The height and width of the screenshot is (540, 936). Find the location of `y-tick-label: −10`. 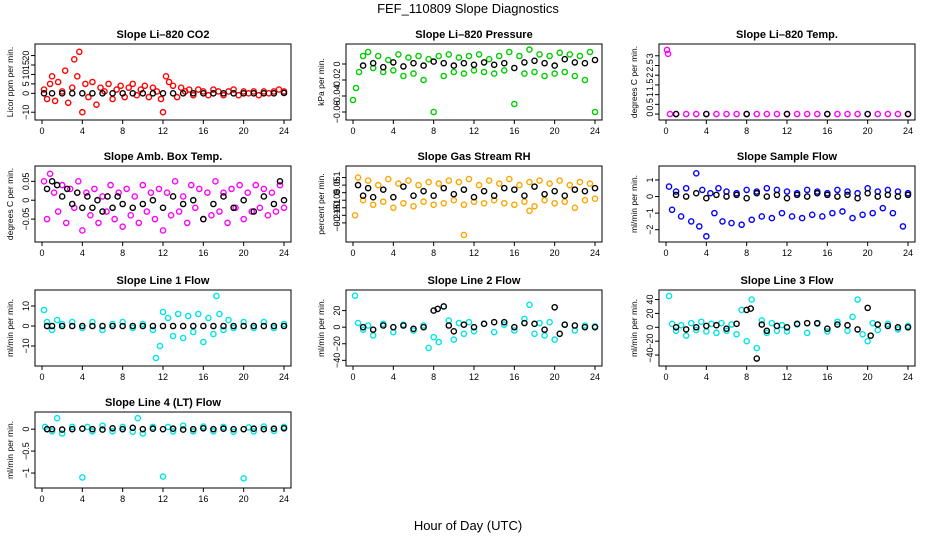

y-tick-label: −10 is located at coordinates (26, 112).